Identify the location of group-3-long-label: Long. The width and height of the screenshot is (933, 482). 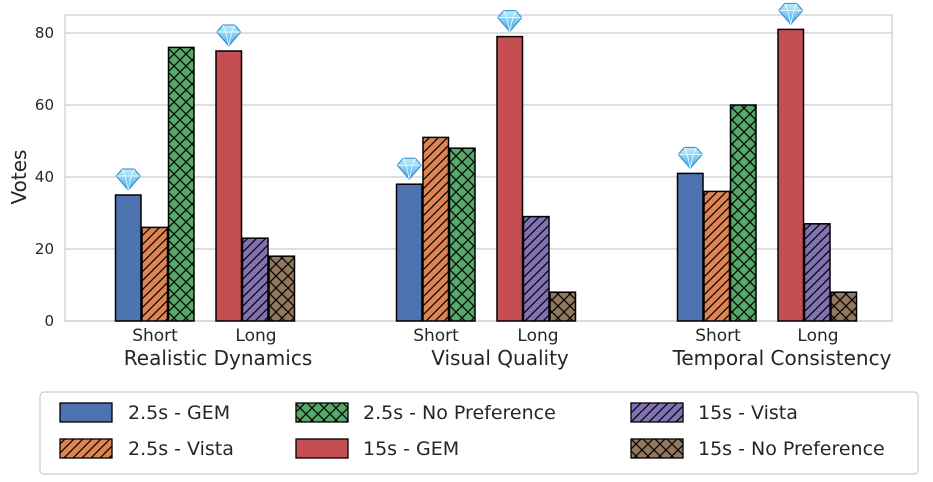
(817, 336).